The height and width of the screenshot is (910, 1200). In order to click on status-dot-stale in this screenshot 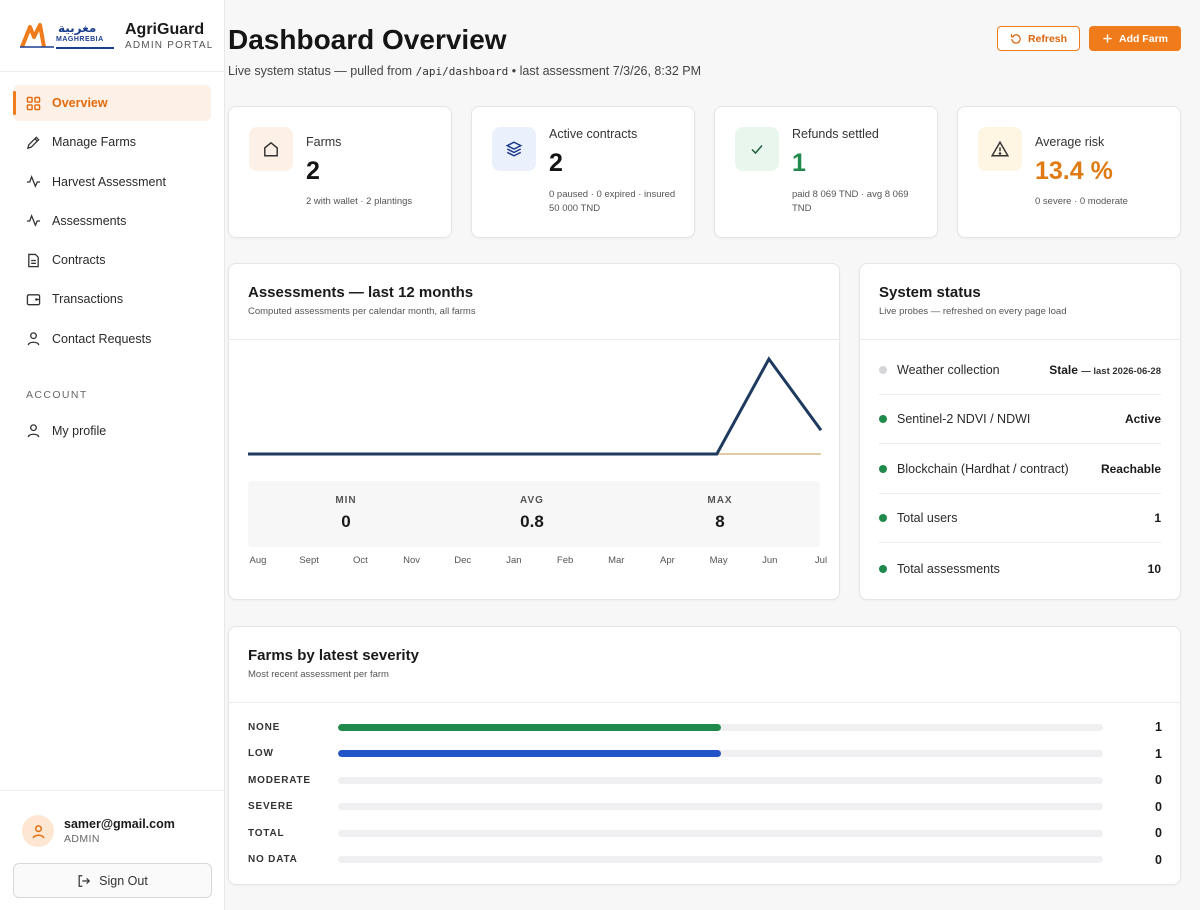, I will do `click(883, 370)`.